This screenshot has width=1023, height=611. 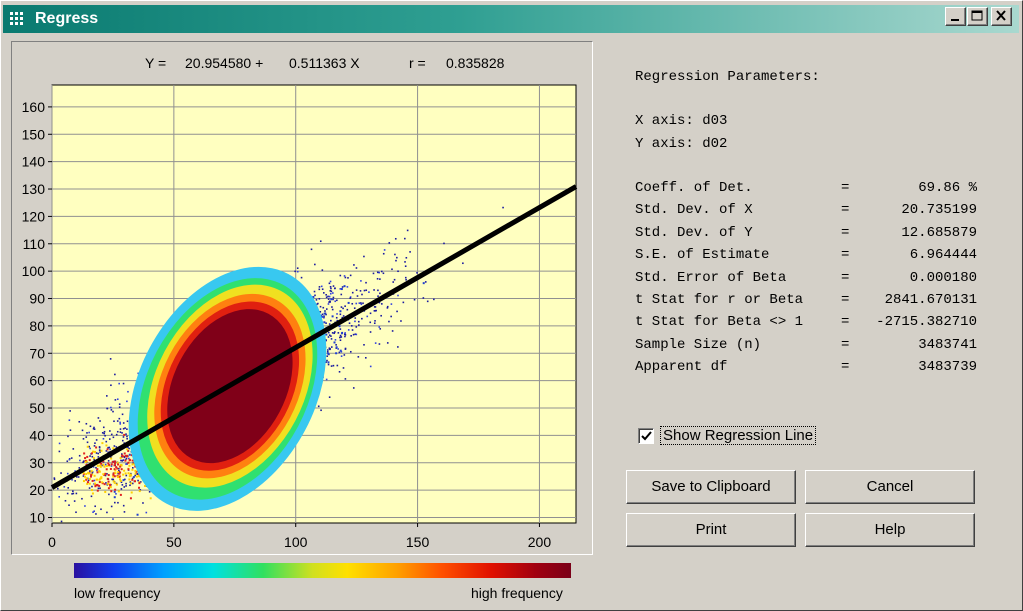 I want to click on print-button: Print, so click(x=711, y=530).